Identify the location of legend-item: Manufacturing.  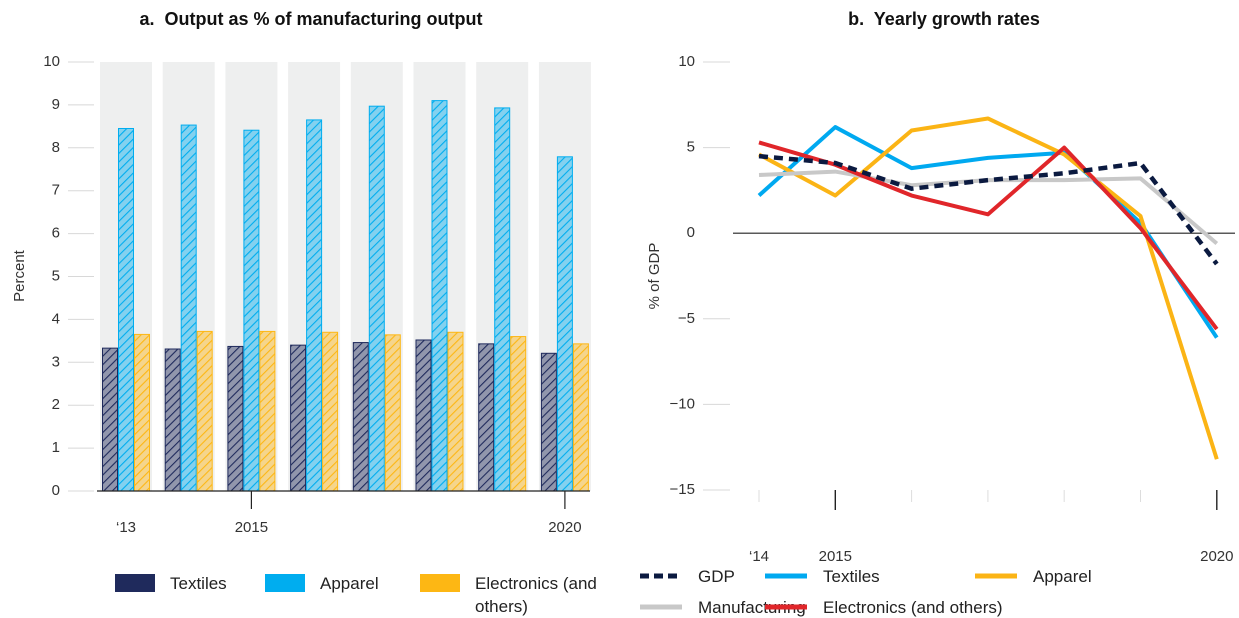
(723, 607).